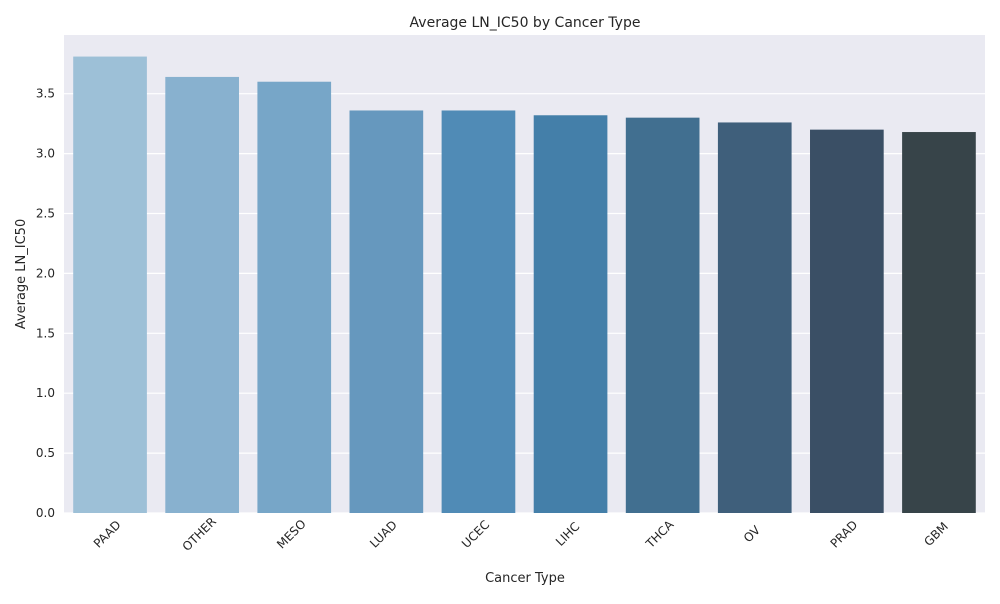  Describe the element at coordinates (844, 534) in the screenshot. I see `x-tick-label: PRAD` at that location.